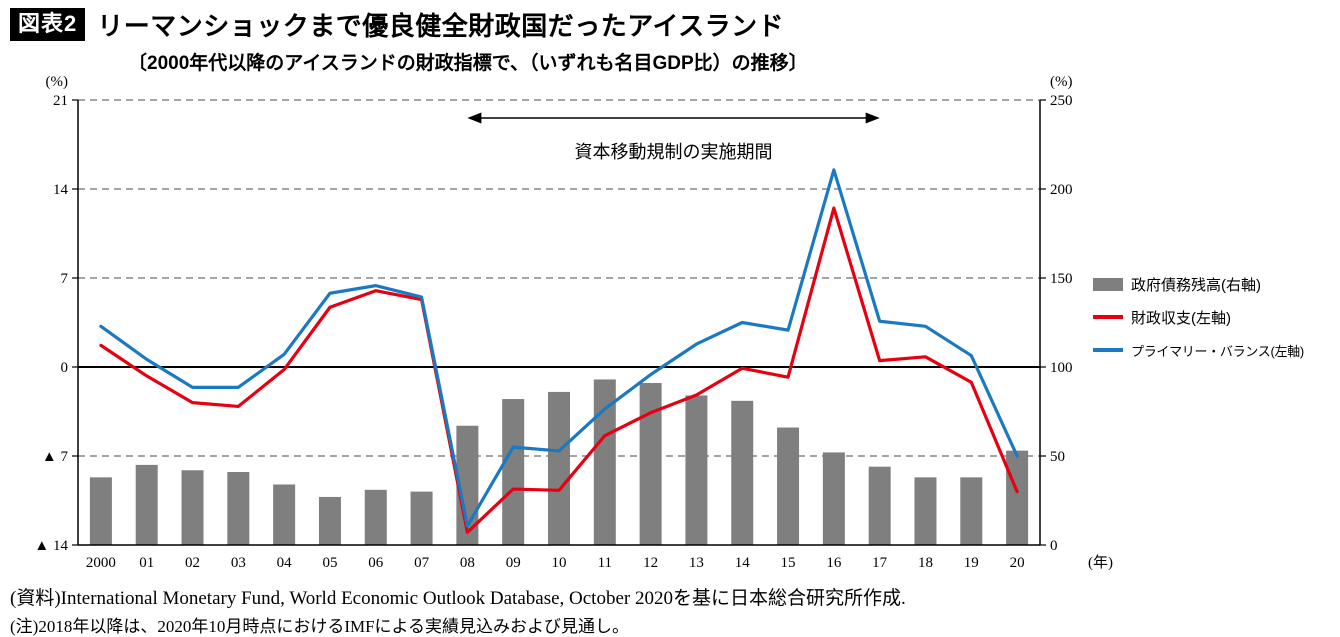 Image resolution: width=1340 pixels, height=637 pixels. What do you see at coordinates (285, 563) in the screenshot?
I see `x-tick-label-04: 04` at bounding box center [285, 563].